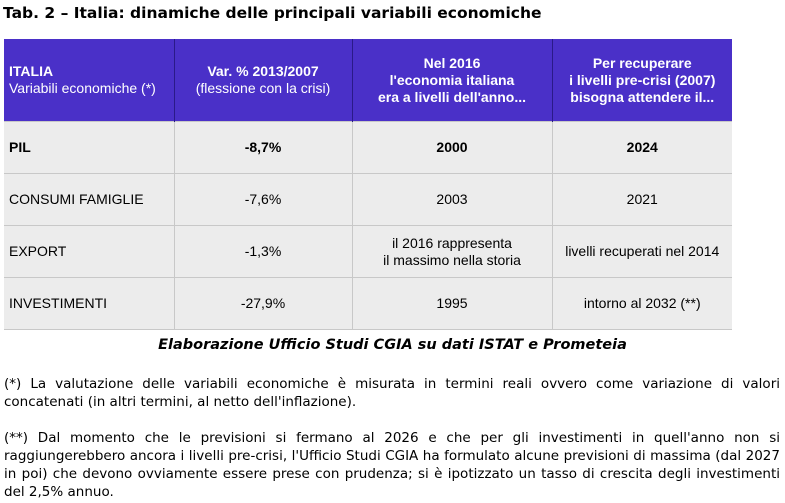 The image size is (785, 503). What do you see at coordinates (452, 259) in the screenshot?
I see `cell-2016-level-line-2: il massimo nella storia` at bounding box center [452, 259].